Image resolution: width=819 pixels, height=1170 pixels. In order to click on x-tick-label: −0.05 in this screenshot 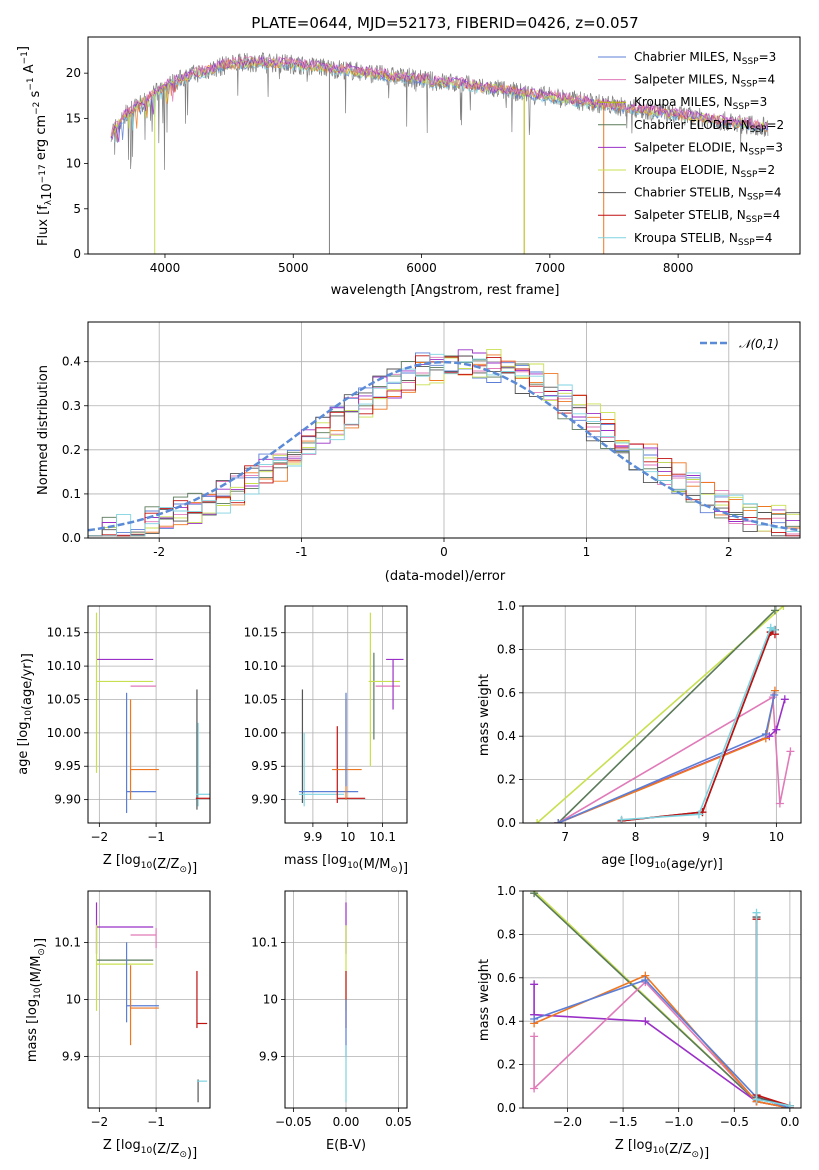, I will do `click(293, 1122)`.